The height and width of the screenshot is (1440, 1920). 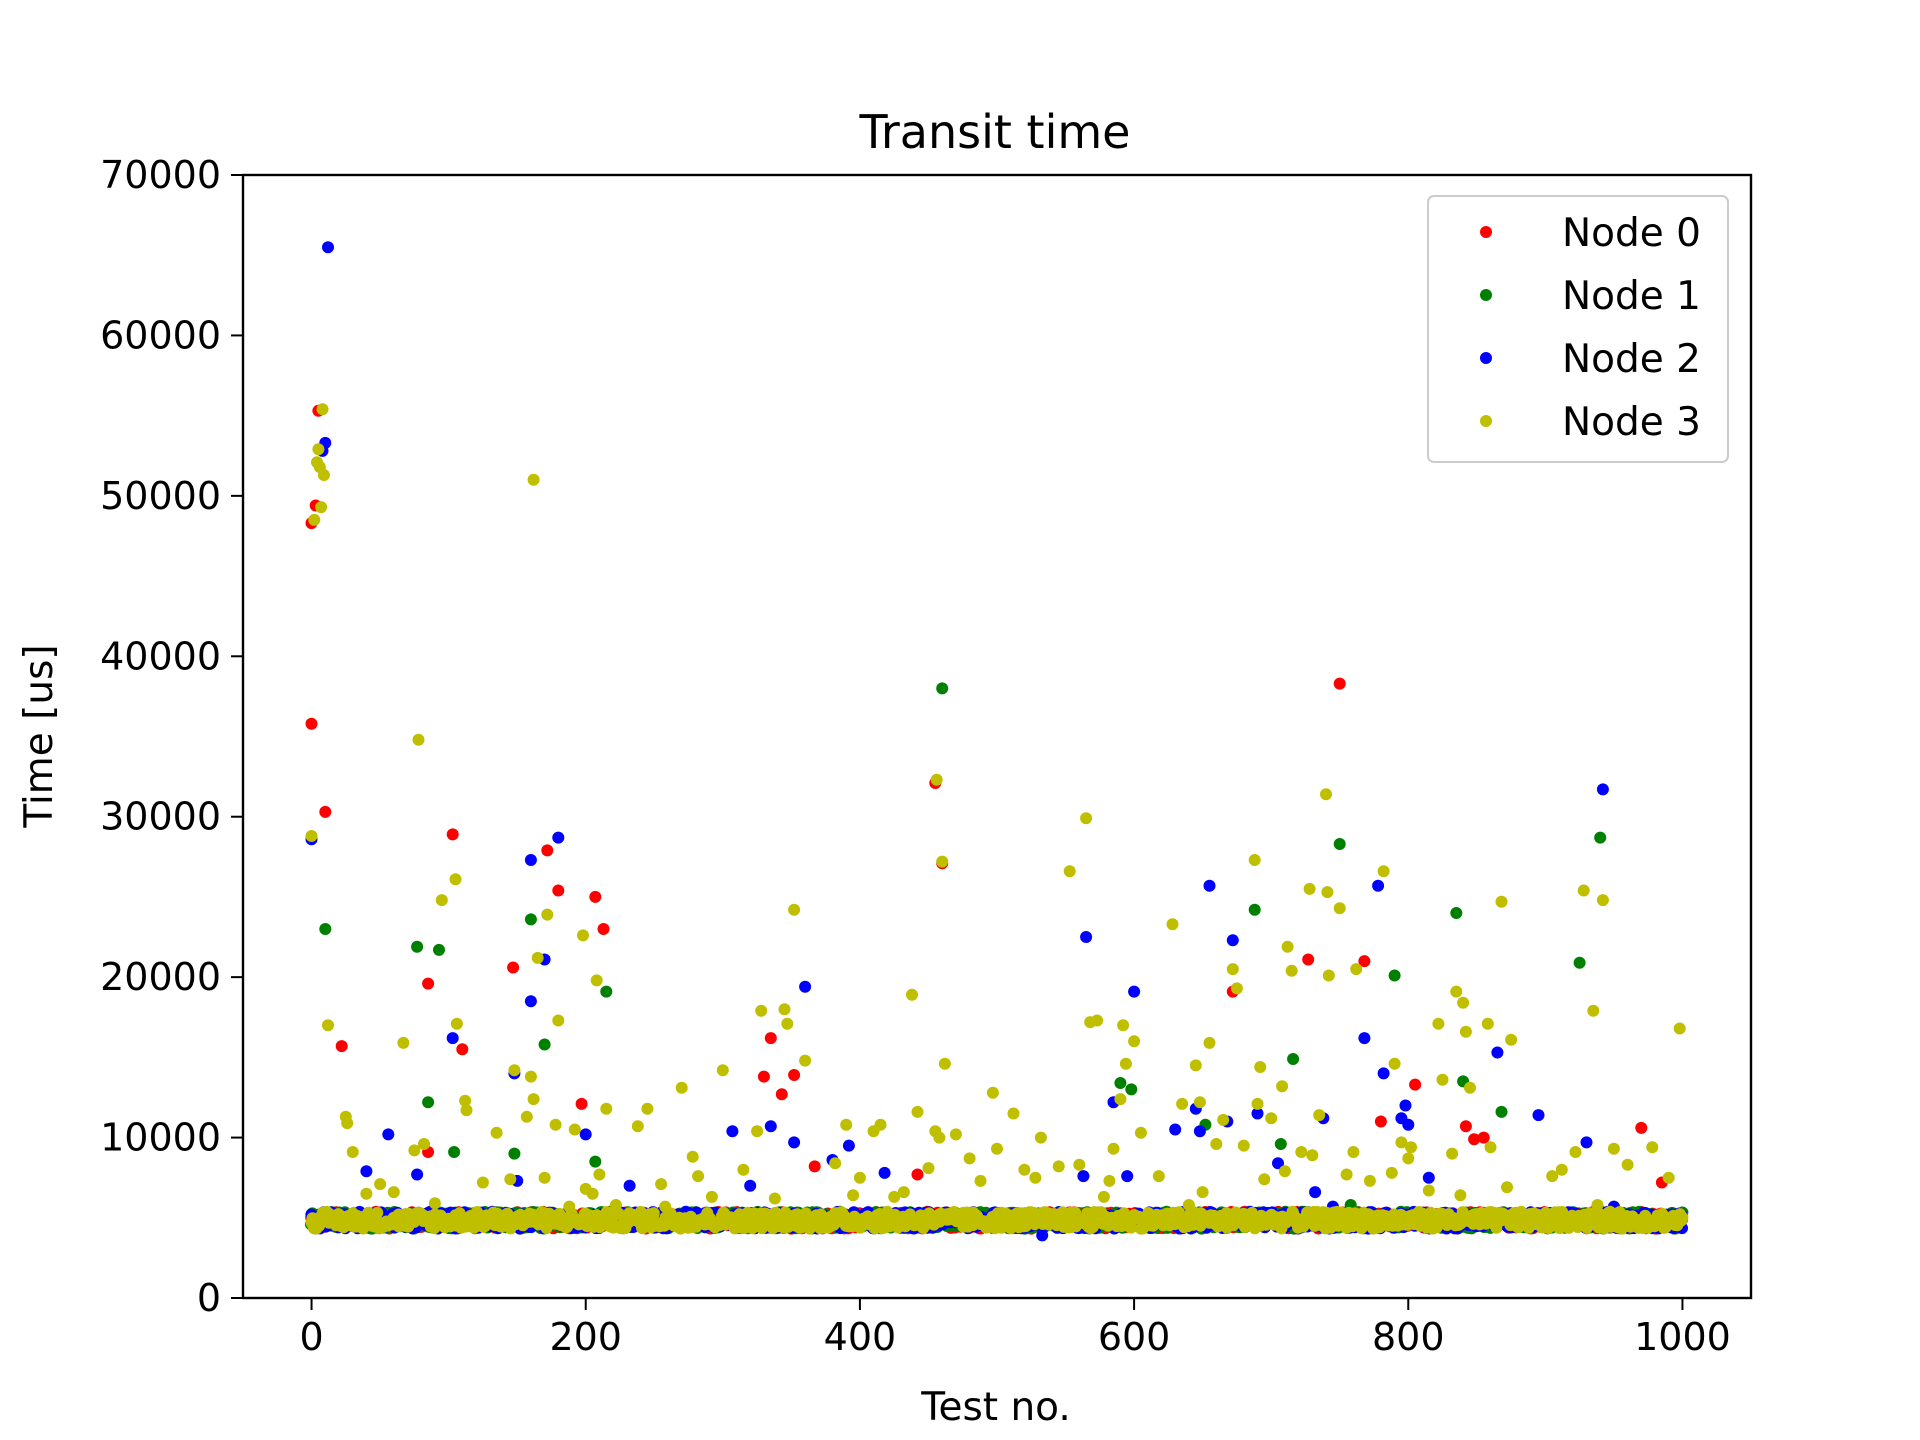 I want to click on legend-label: Node 0, so click(x=1631, y=233).